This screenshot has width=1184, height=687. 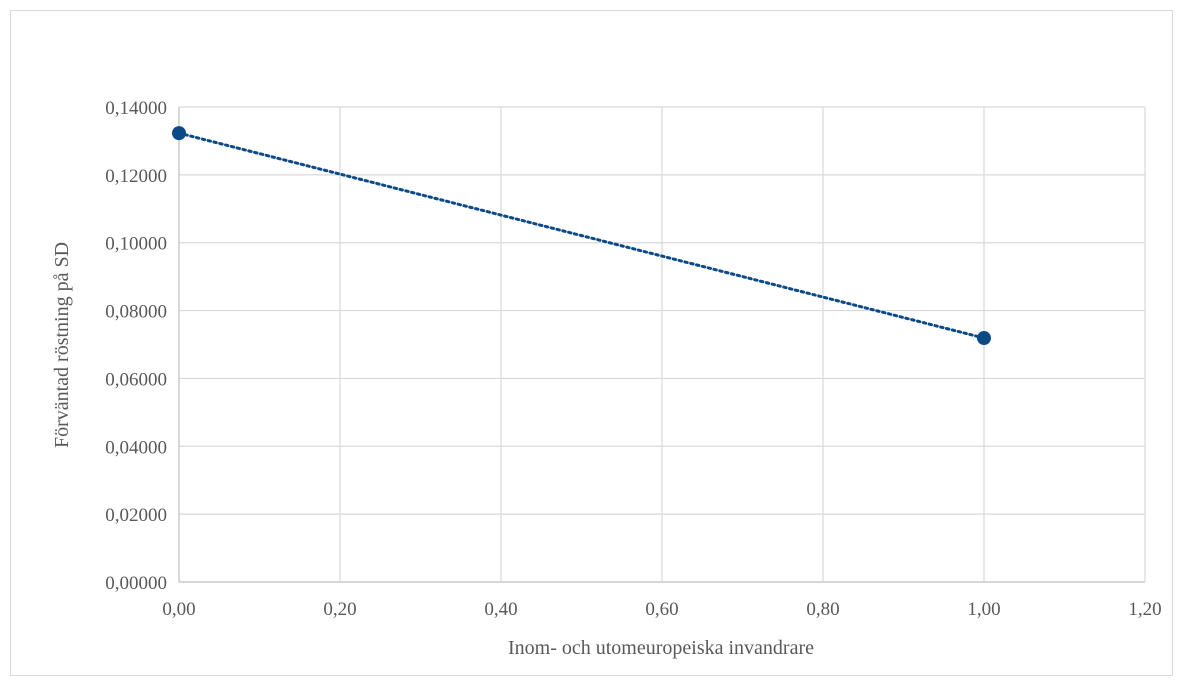 What do you see at coordinates (136, 176) in the screenshot?
I see `y-tick-label: 0,12000` at bounding box center [136, 176].